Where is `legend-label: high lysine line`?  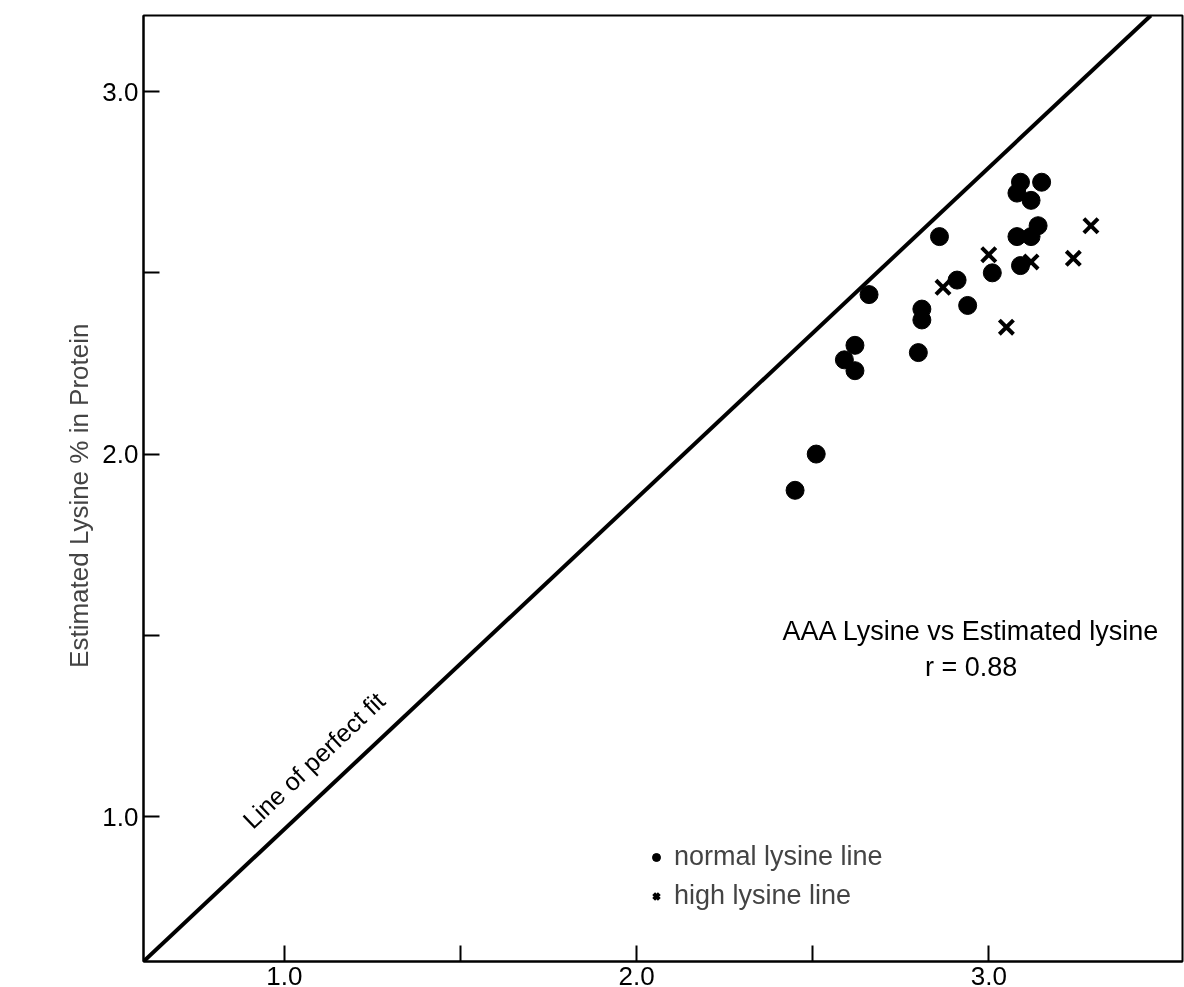 legend-label: high lysine line is located at coordinates (763, 895).